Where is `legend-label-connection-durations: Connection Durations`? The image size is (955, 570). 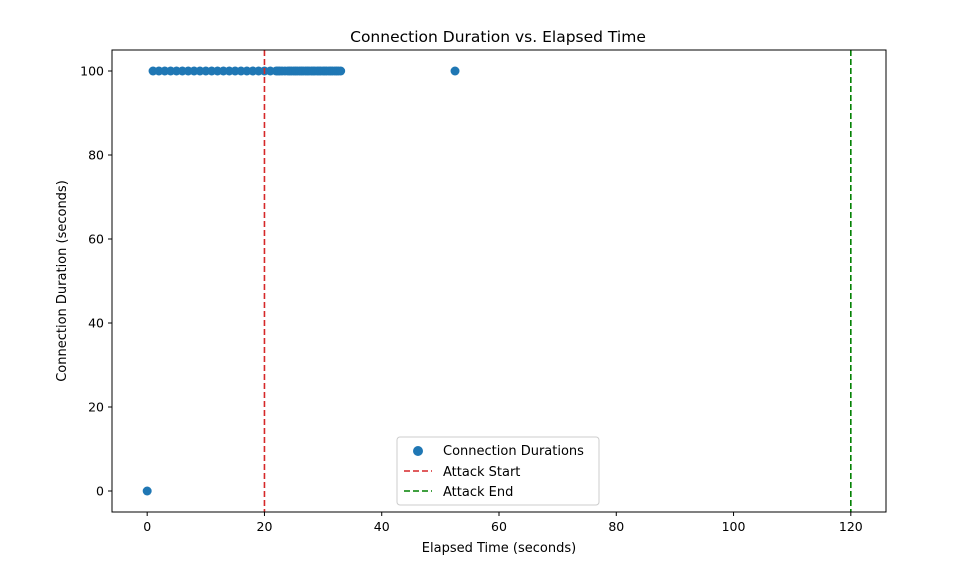 legend-label-connection-durations: Connection Durations is located at coordinates (513, 451).